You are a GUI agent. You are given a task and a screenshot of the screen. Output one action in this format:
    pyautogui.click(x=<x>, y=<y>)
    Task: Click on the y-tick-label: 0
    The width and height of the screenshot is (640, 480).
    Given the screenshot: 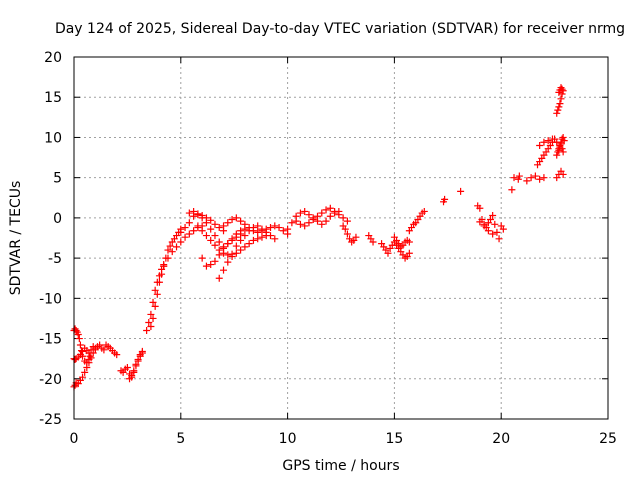 What is the action you would take?
    pyautogui.click(x=57, y=219)
    